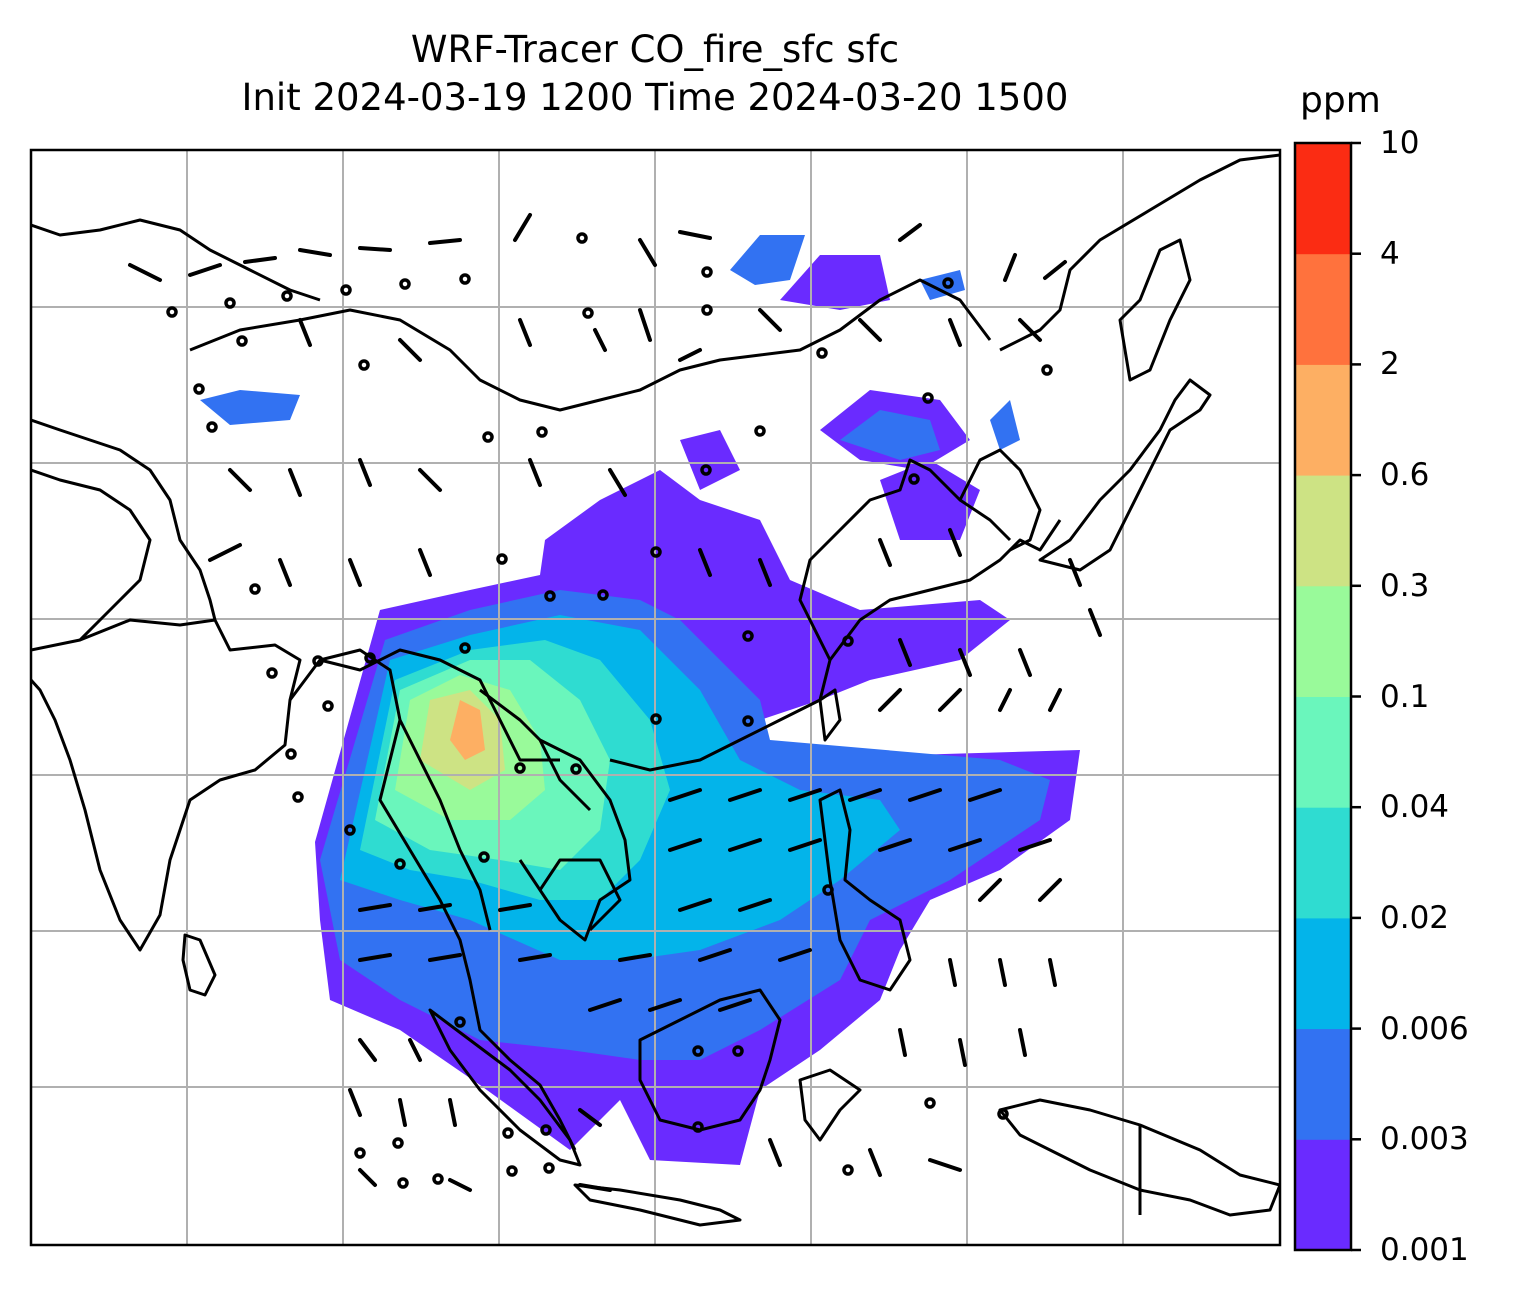 The height and width of the screenshot is (1306, 1528). What do you see at coordinates (865, 890) in the screenshot?
I see `coast-philippines` at bounding box center [865, 890].